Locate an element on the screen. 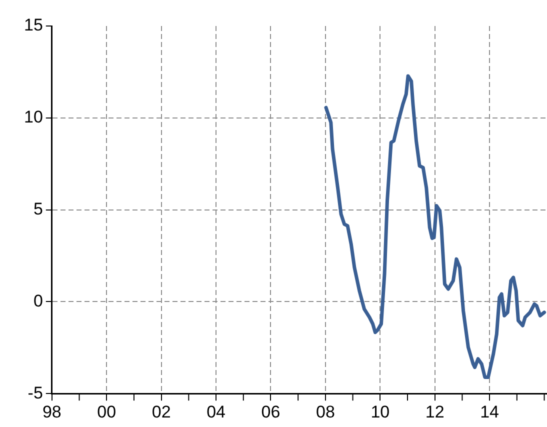  x-tick-label: 98 is located at coordinates (52, 412).